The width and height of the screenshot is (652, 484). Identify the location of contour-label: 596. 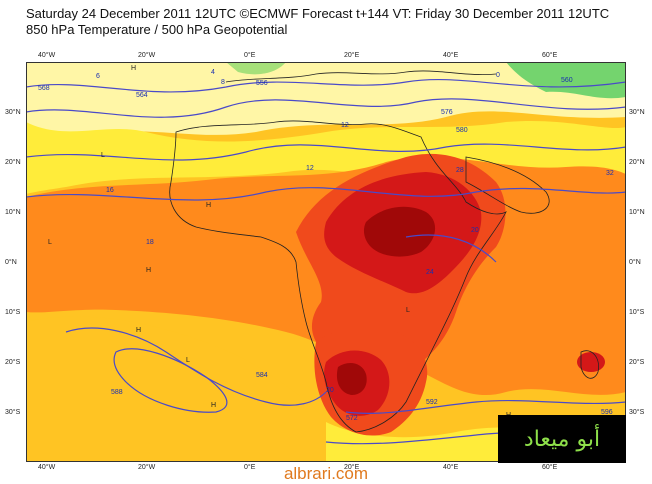
(607, 412).